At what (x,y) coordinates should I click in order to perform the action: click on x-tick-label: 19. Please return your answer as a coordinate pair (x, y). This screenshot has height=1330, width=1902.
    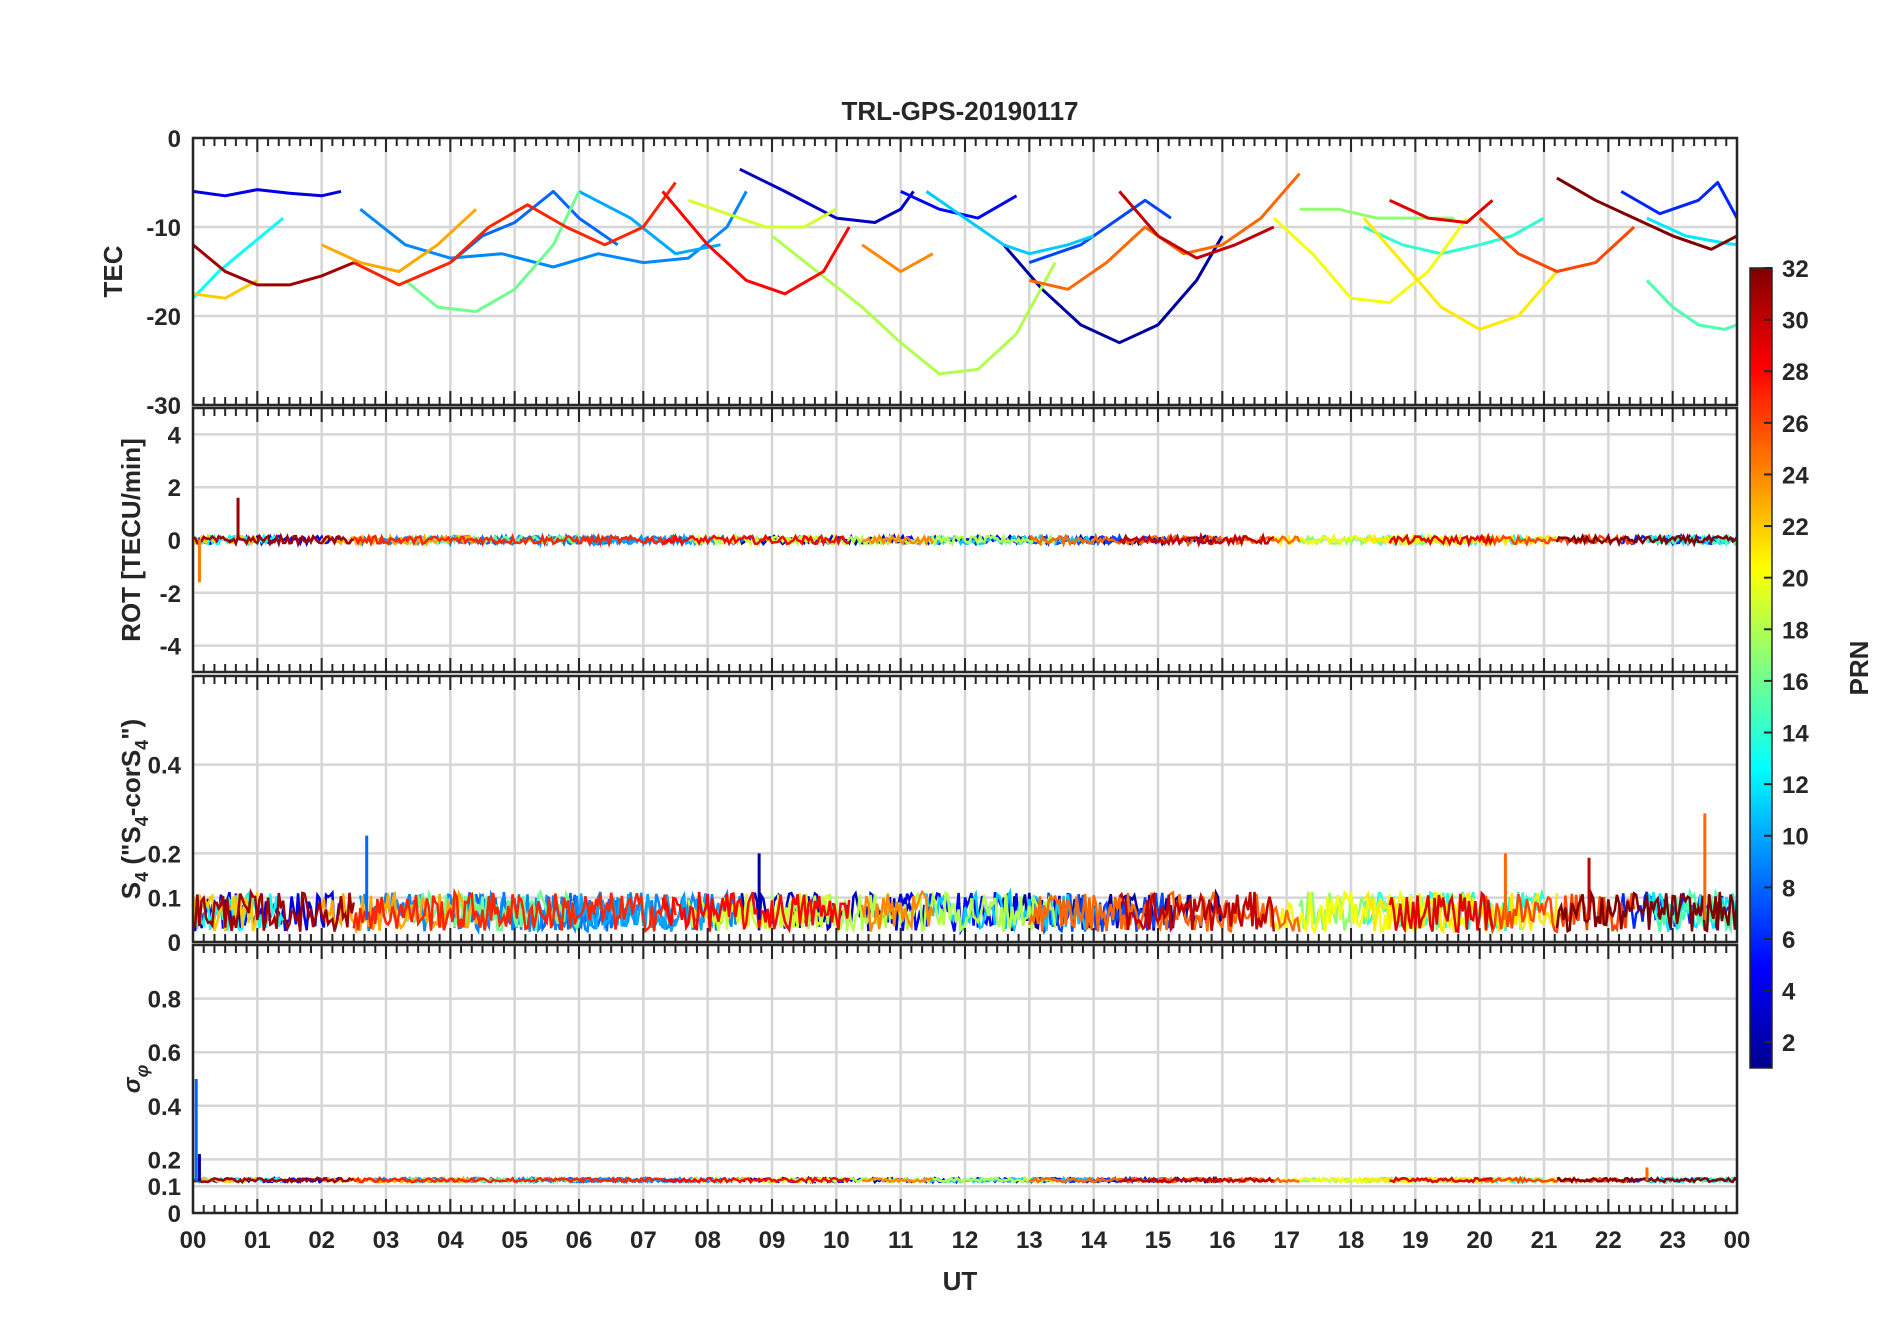
    Looking at the image, I should click on (1415, 1240).